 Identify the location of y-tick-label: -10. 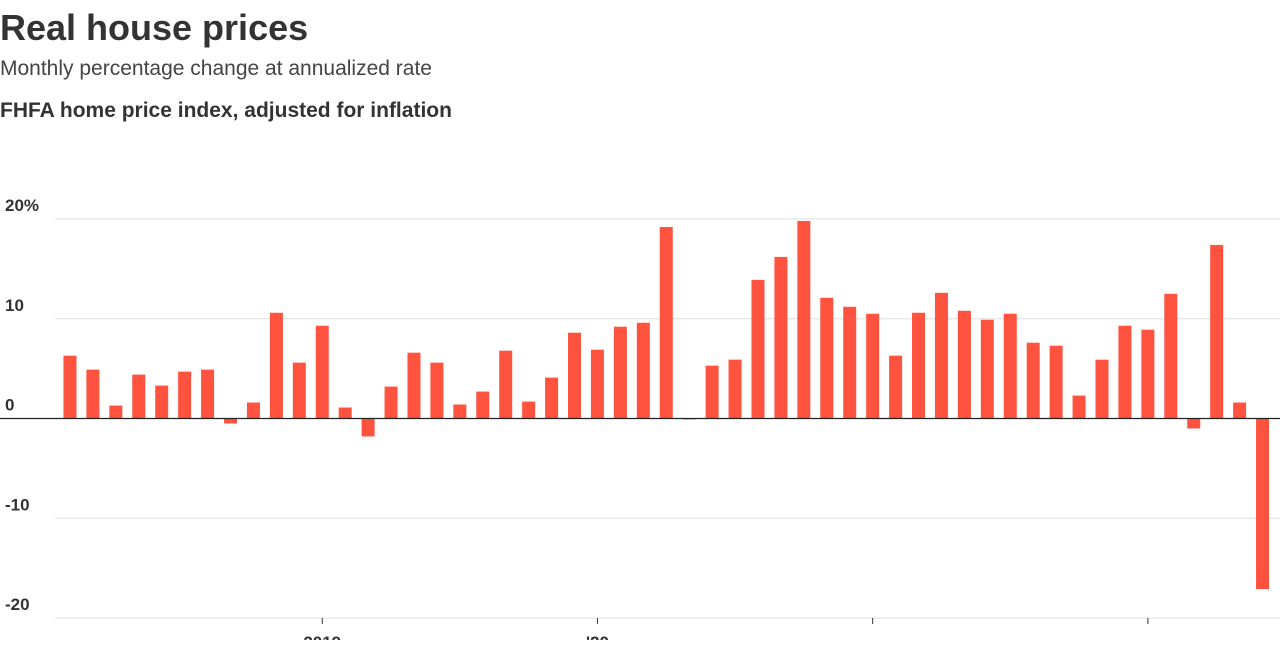
(17, 504).